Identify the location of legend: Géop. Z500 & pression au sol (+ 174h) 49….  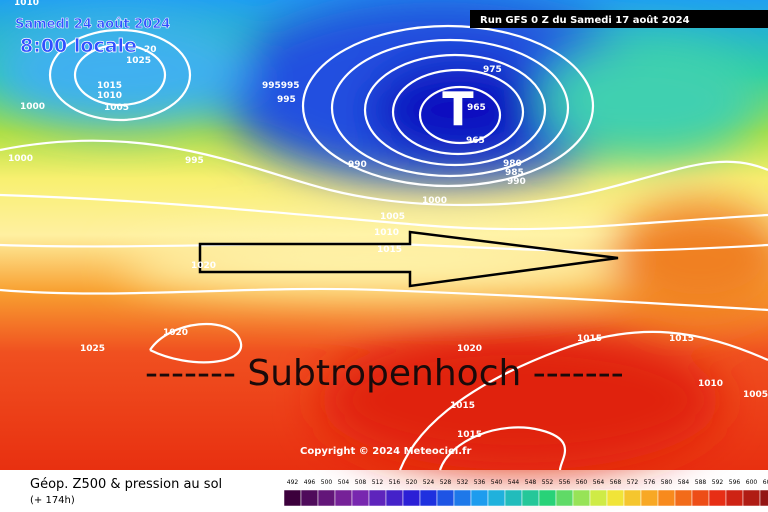
(399, 492).